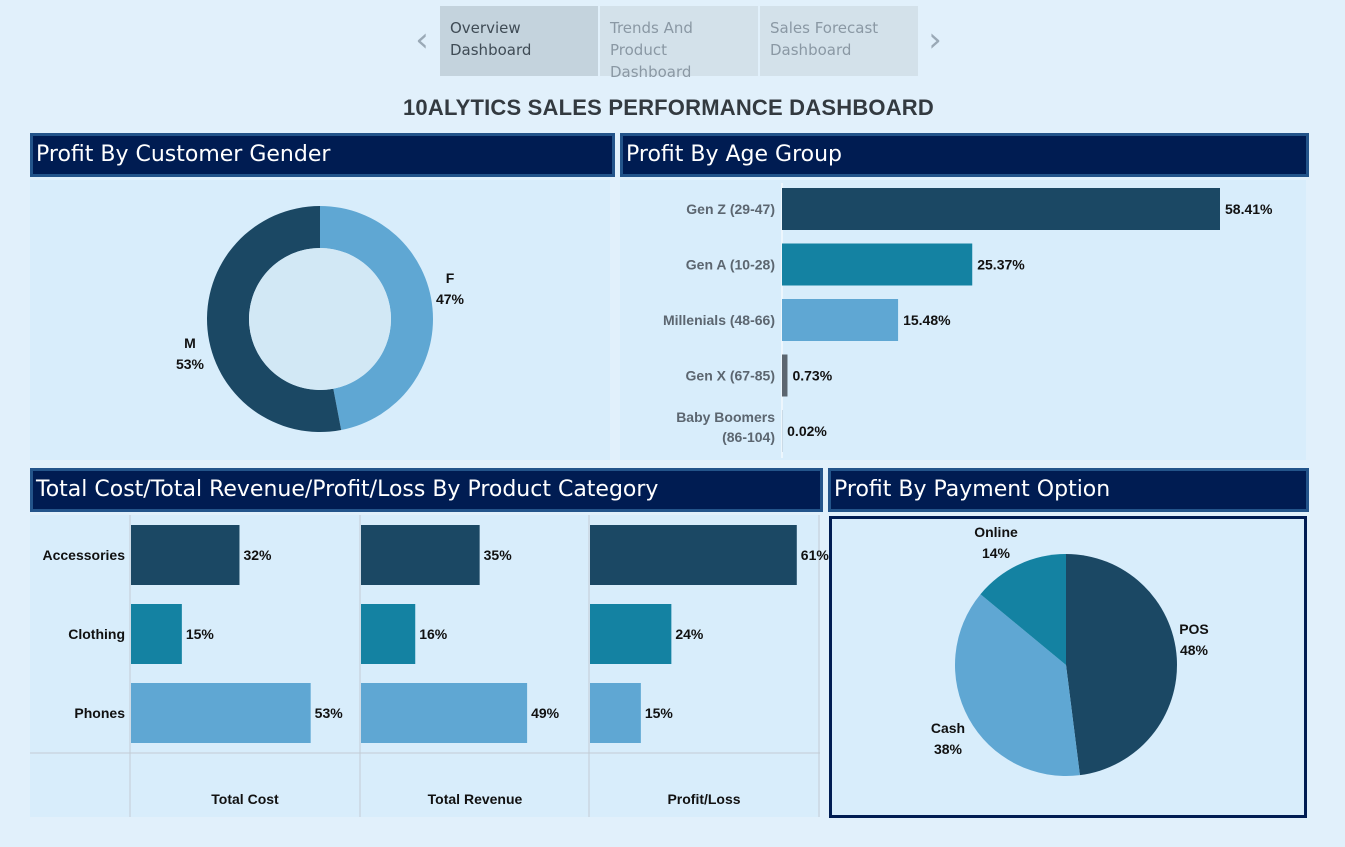 The image size is (1345, 847). Describe the element at coordinates (689, 634) in the screenshot. I see `category-bar-value: 24%` at that location.